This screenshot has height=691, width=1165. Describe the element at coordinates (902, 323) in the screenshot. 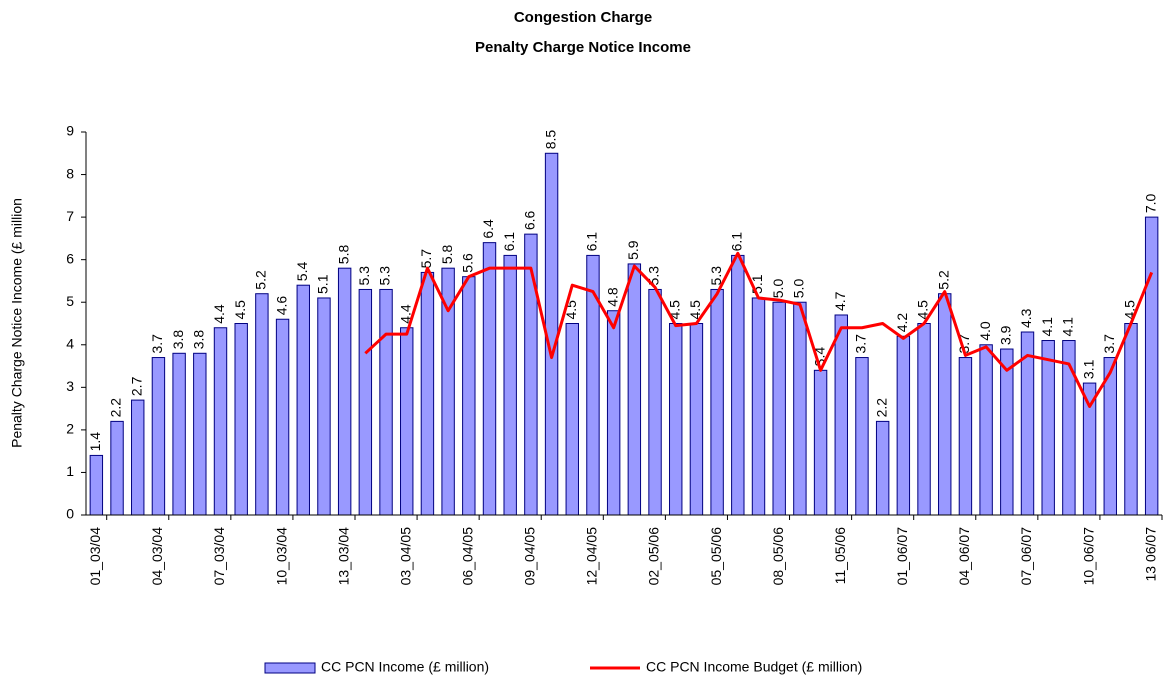

I see `value-label: 4.2` at that location.